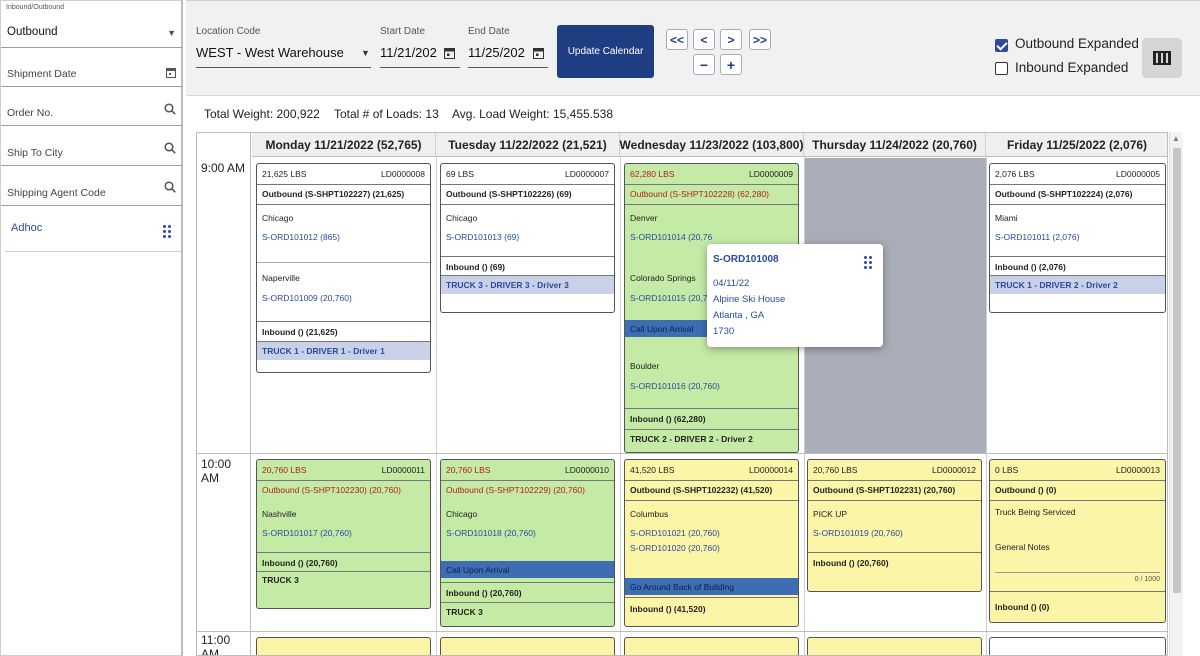 Image resolution: width=1200 pixels, height=656 pixels. What do you see at coordinates (93, 232) in the screenshot?
I see `adhoc-item: Adhoc` at bounding box center [93, 232].